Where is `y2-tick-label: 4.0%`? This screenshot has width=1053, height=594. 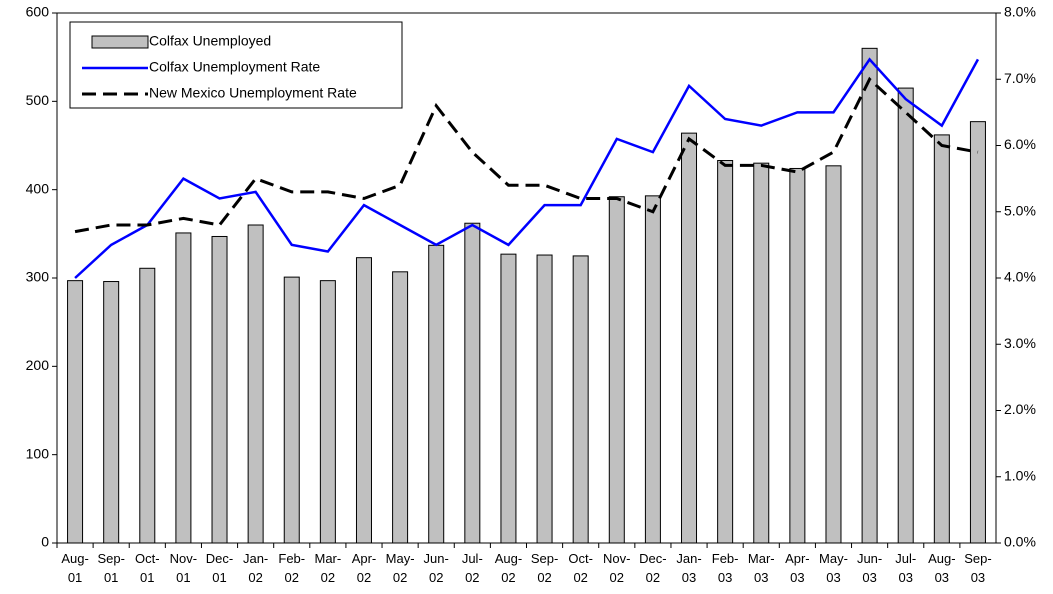
y2-tick-label: 4.0% is located at coordinates (1020, 277).